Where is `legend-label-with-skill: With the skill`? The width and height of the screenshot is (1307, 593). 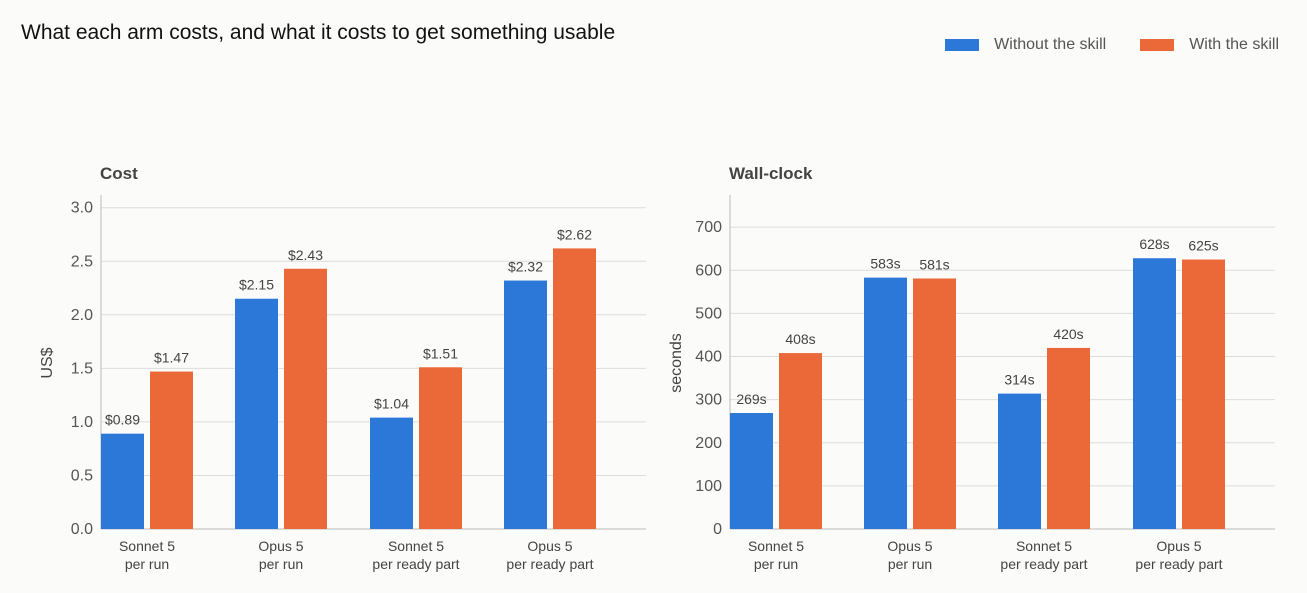 legend-label-with-skill: With the skill is located at coordinates (1234, 44).